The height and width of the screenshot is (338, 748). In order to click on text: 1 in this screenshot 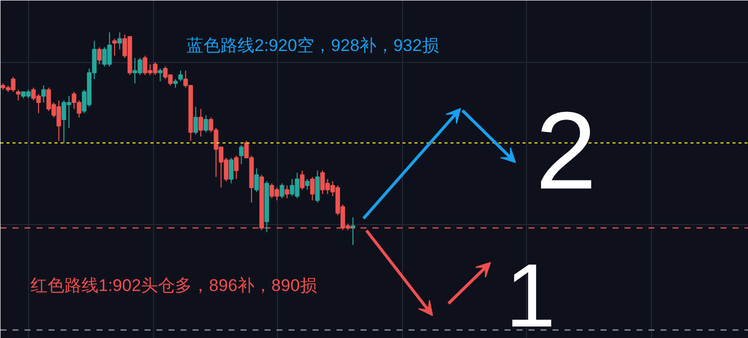, I will do `click(531, 292)`.